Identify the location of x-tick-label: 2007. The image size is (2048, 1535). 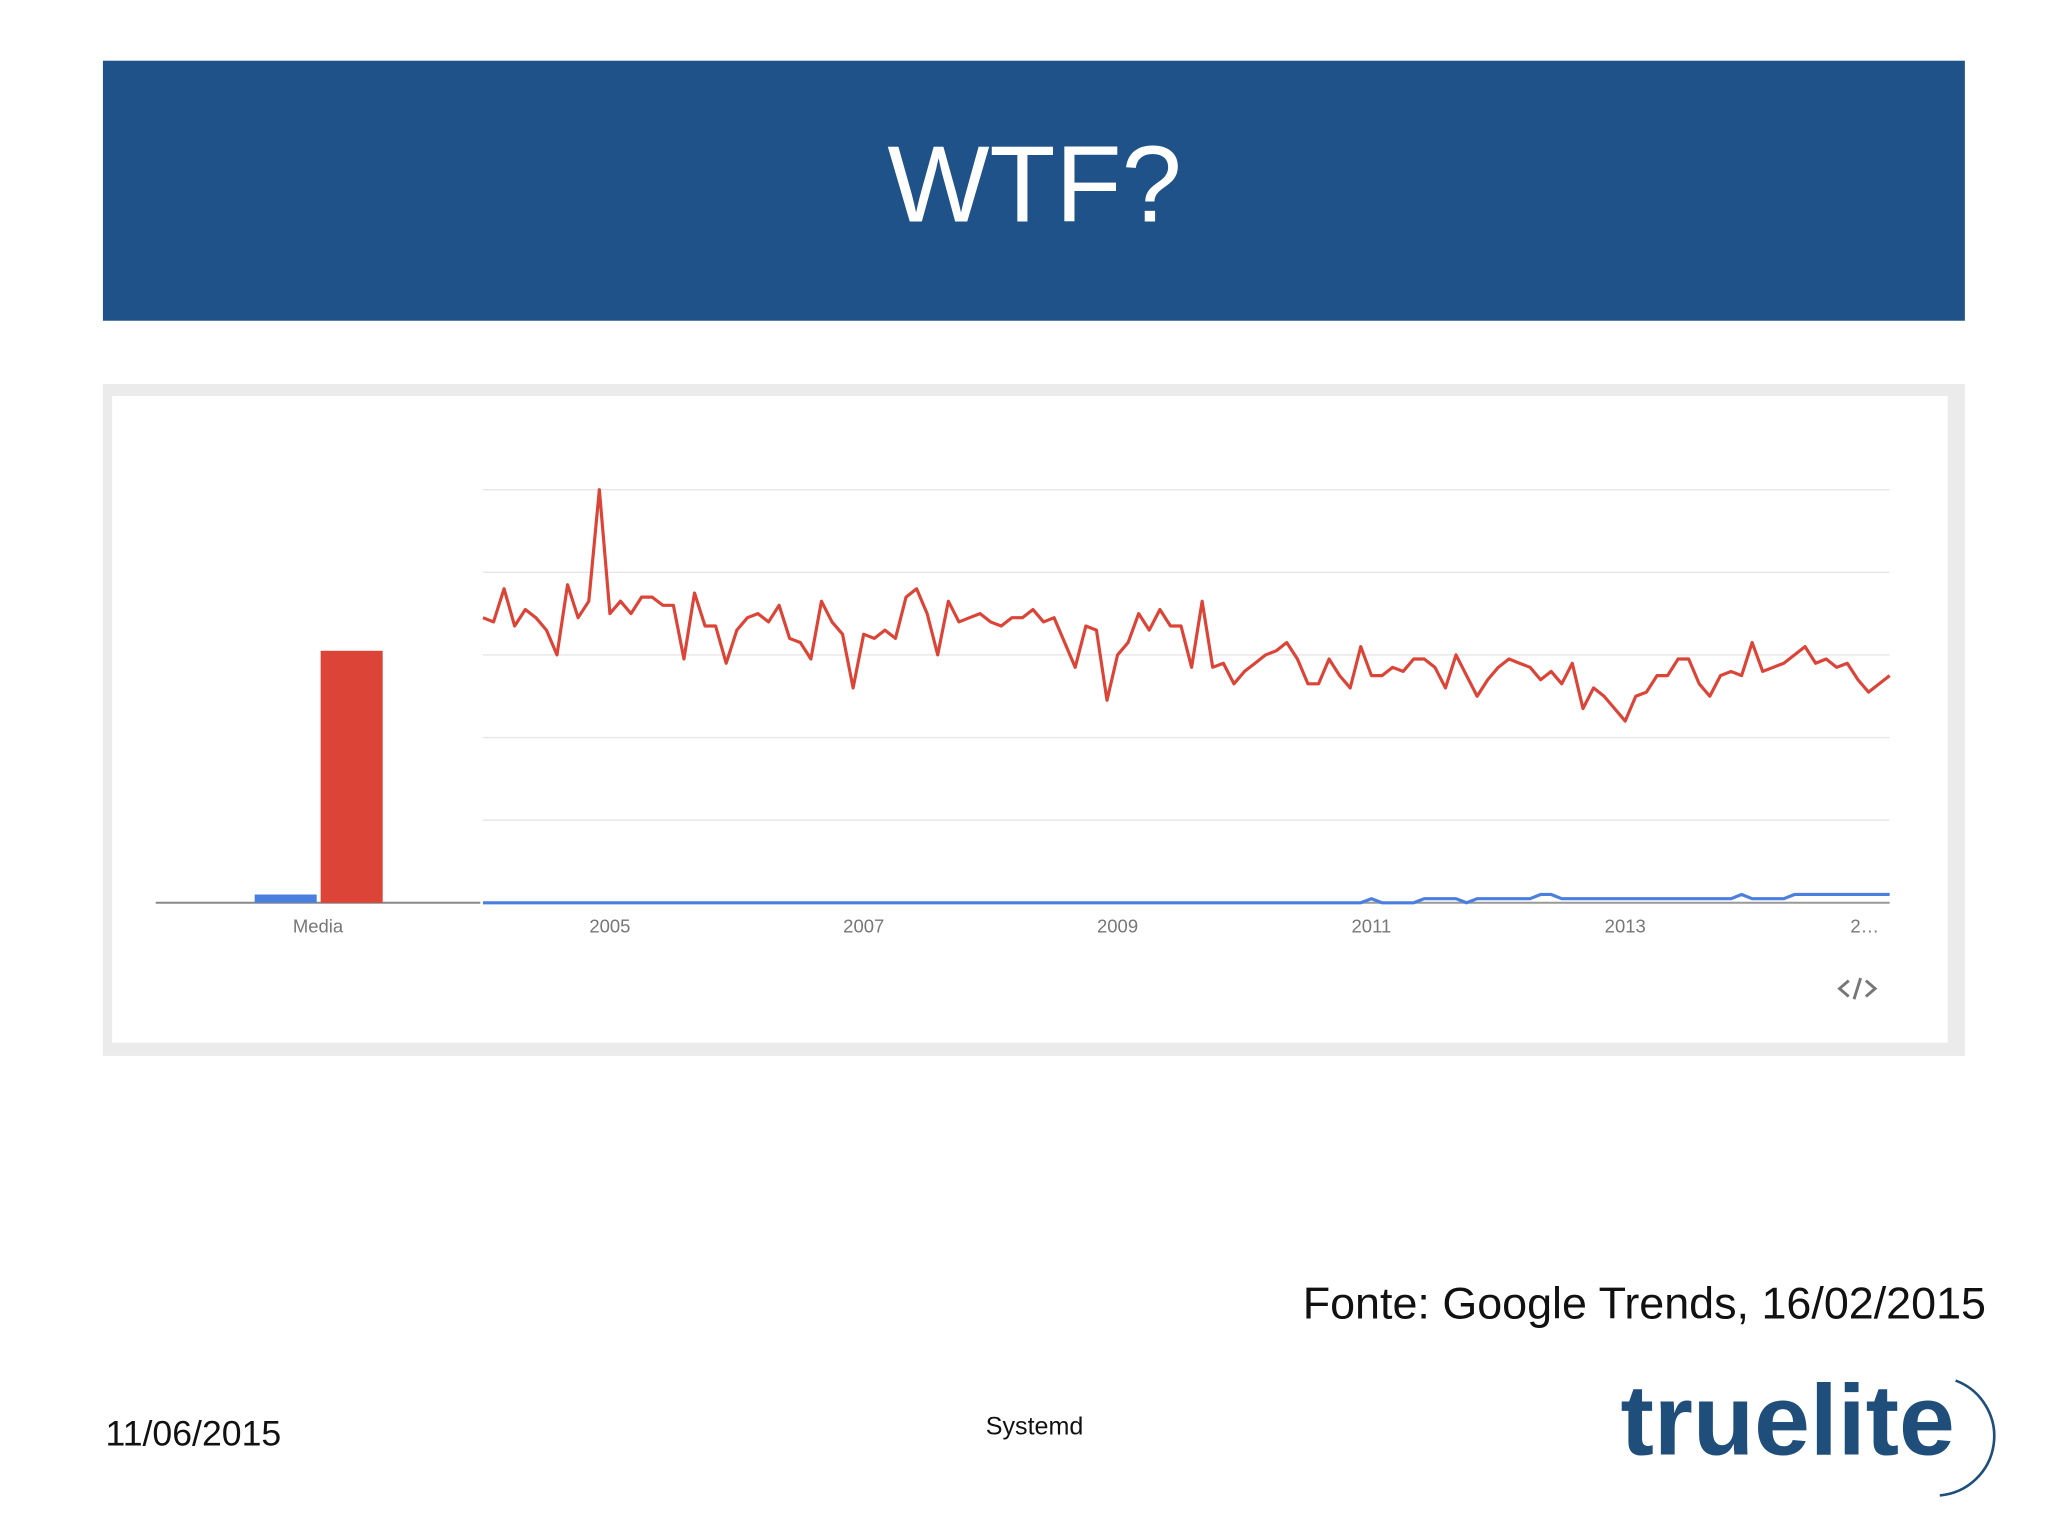
(863, 926).